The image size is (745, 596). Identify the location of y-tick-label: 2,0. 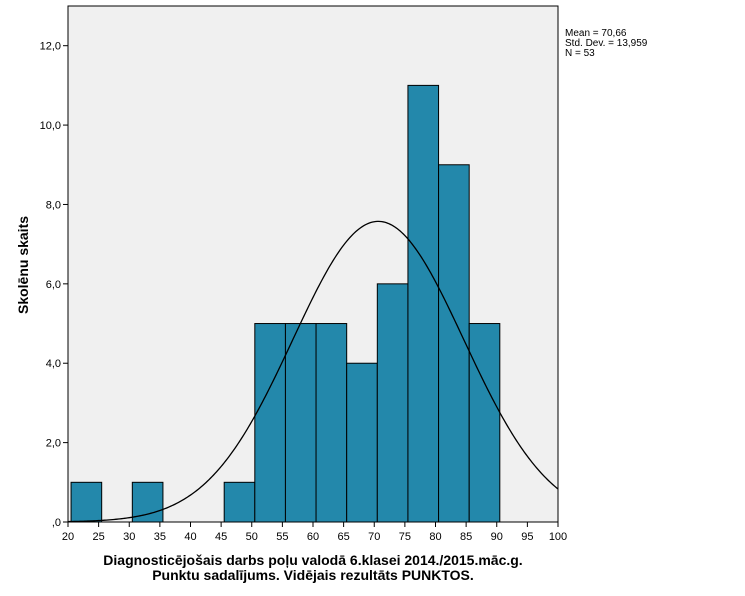
(53, 444).